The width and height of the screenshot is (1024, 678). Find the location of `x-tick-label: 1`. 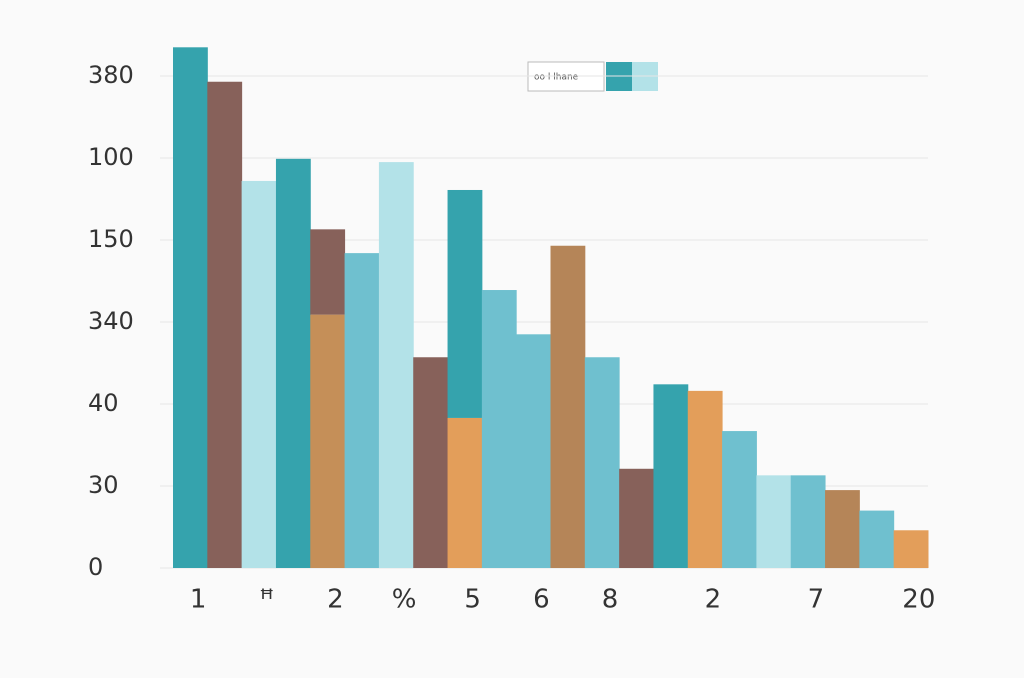

x-tick-label: 1 is located at coordinates (198, 600).